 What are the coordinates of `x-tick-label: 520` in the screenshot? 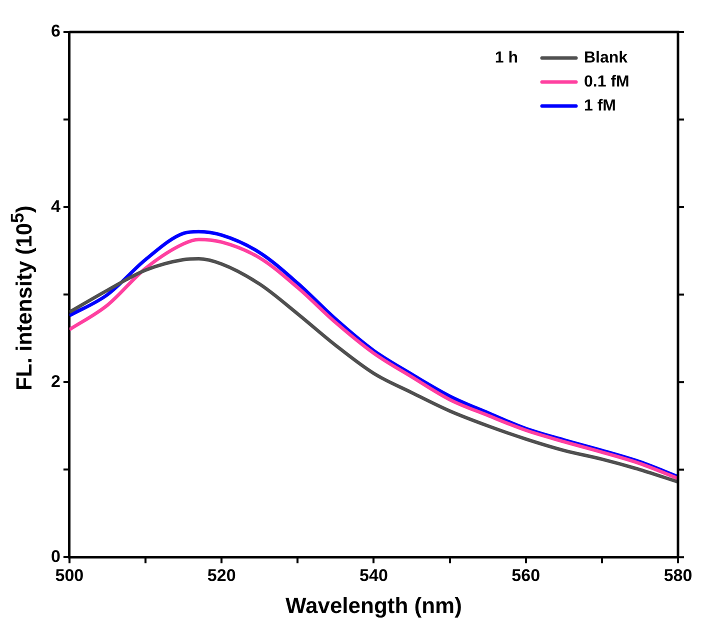 It's located at (221, 576).